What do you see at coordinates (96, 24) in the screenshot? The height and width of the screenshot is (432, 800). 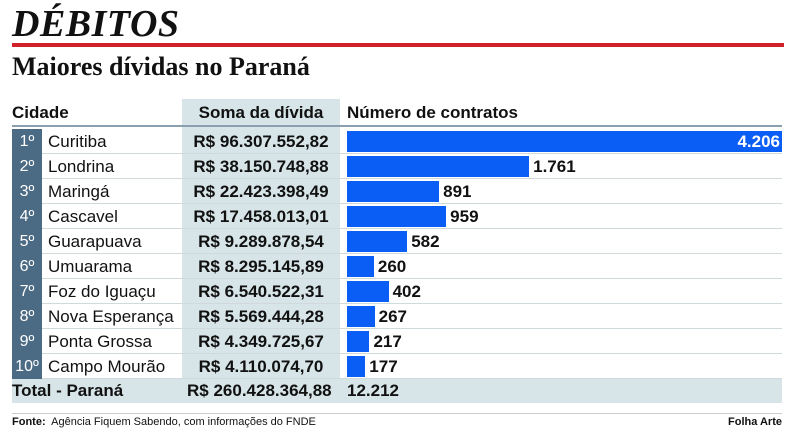 I see `title: DÉBITOS` at bounding box center [96, 24].